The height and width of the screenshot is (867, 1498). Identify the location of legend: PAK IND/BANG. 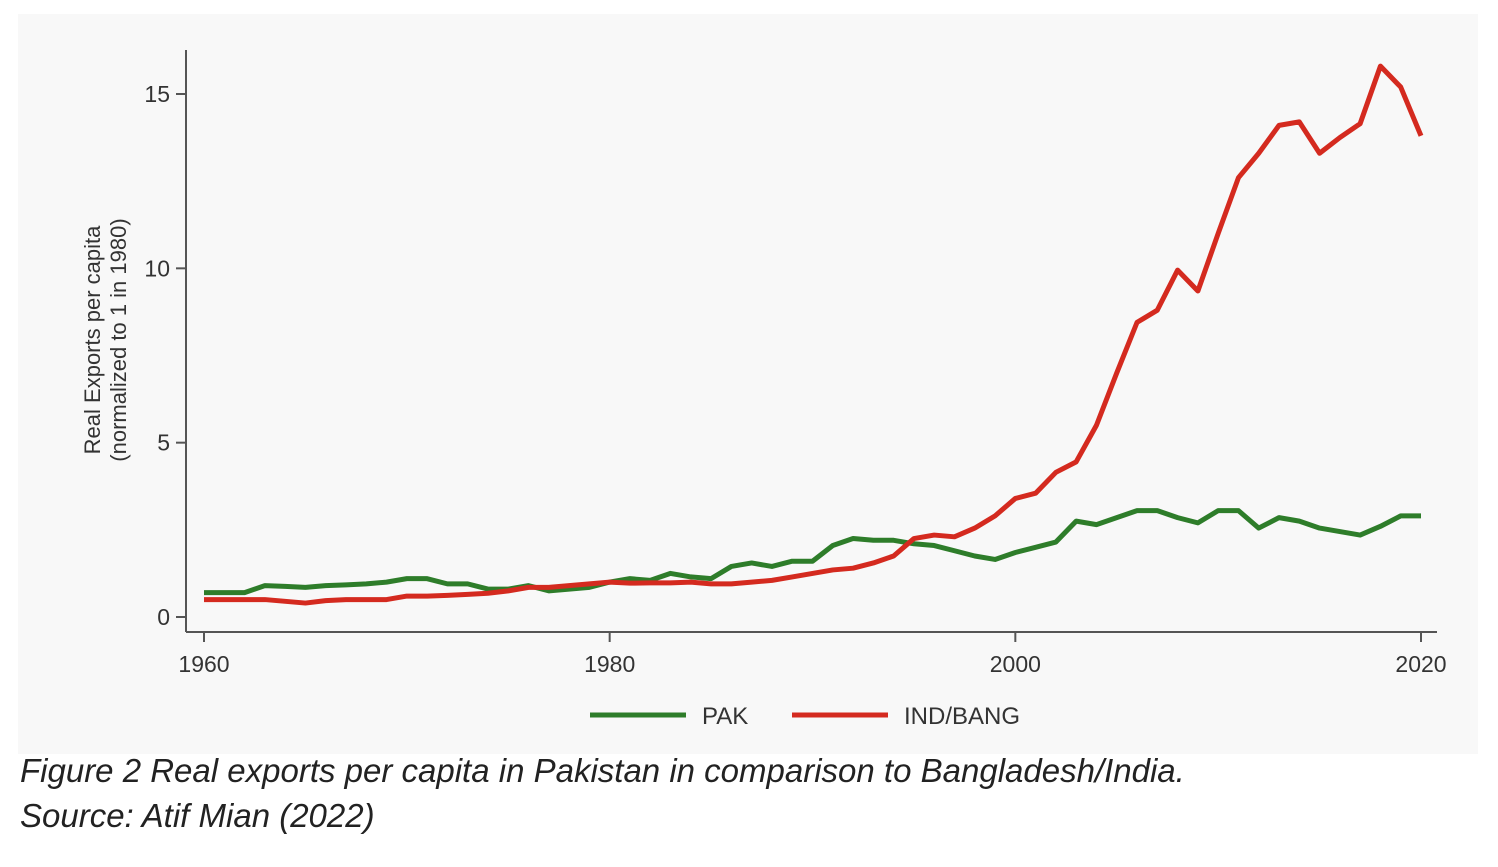
(805, 716).